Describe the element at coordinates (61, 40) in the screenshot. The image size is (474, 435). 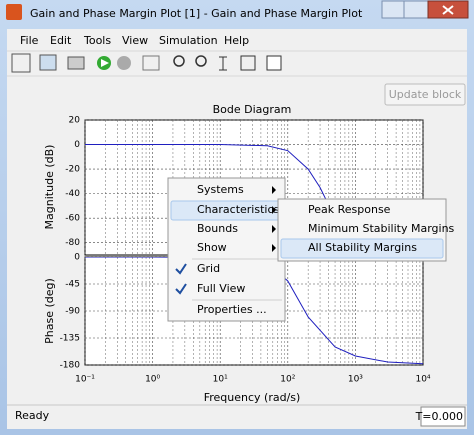
I see `menu-item: Edit` at that location.